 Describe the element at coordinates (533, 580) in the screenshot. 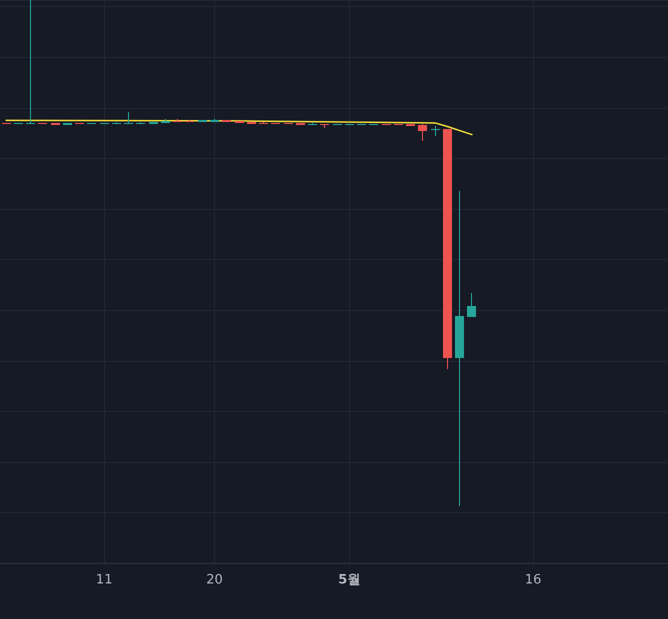

I see `x-tick-label: 16` at that location.